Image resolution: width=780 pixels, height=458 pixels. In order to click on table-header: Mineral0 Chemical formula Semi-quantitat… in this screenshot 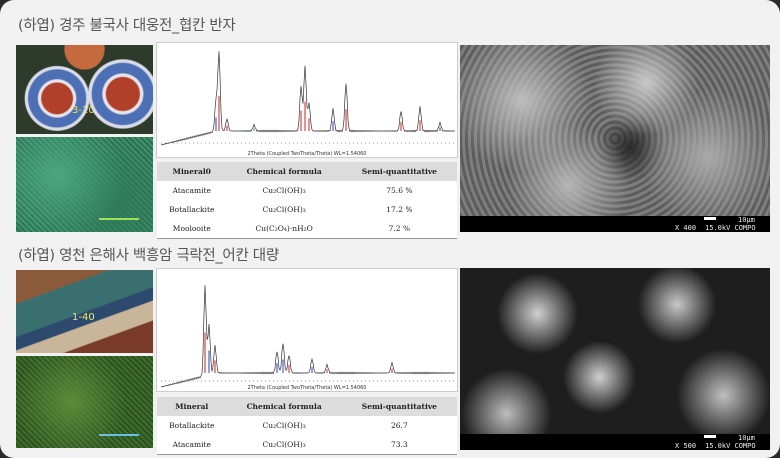, I will do `click(307, 171)`.